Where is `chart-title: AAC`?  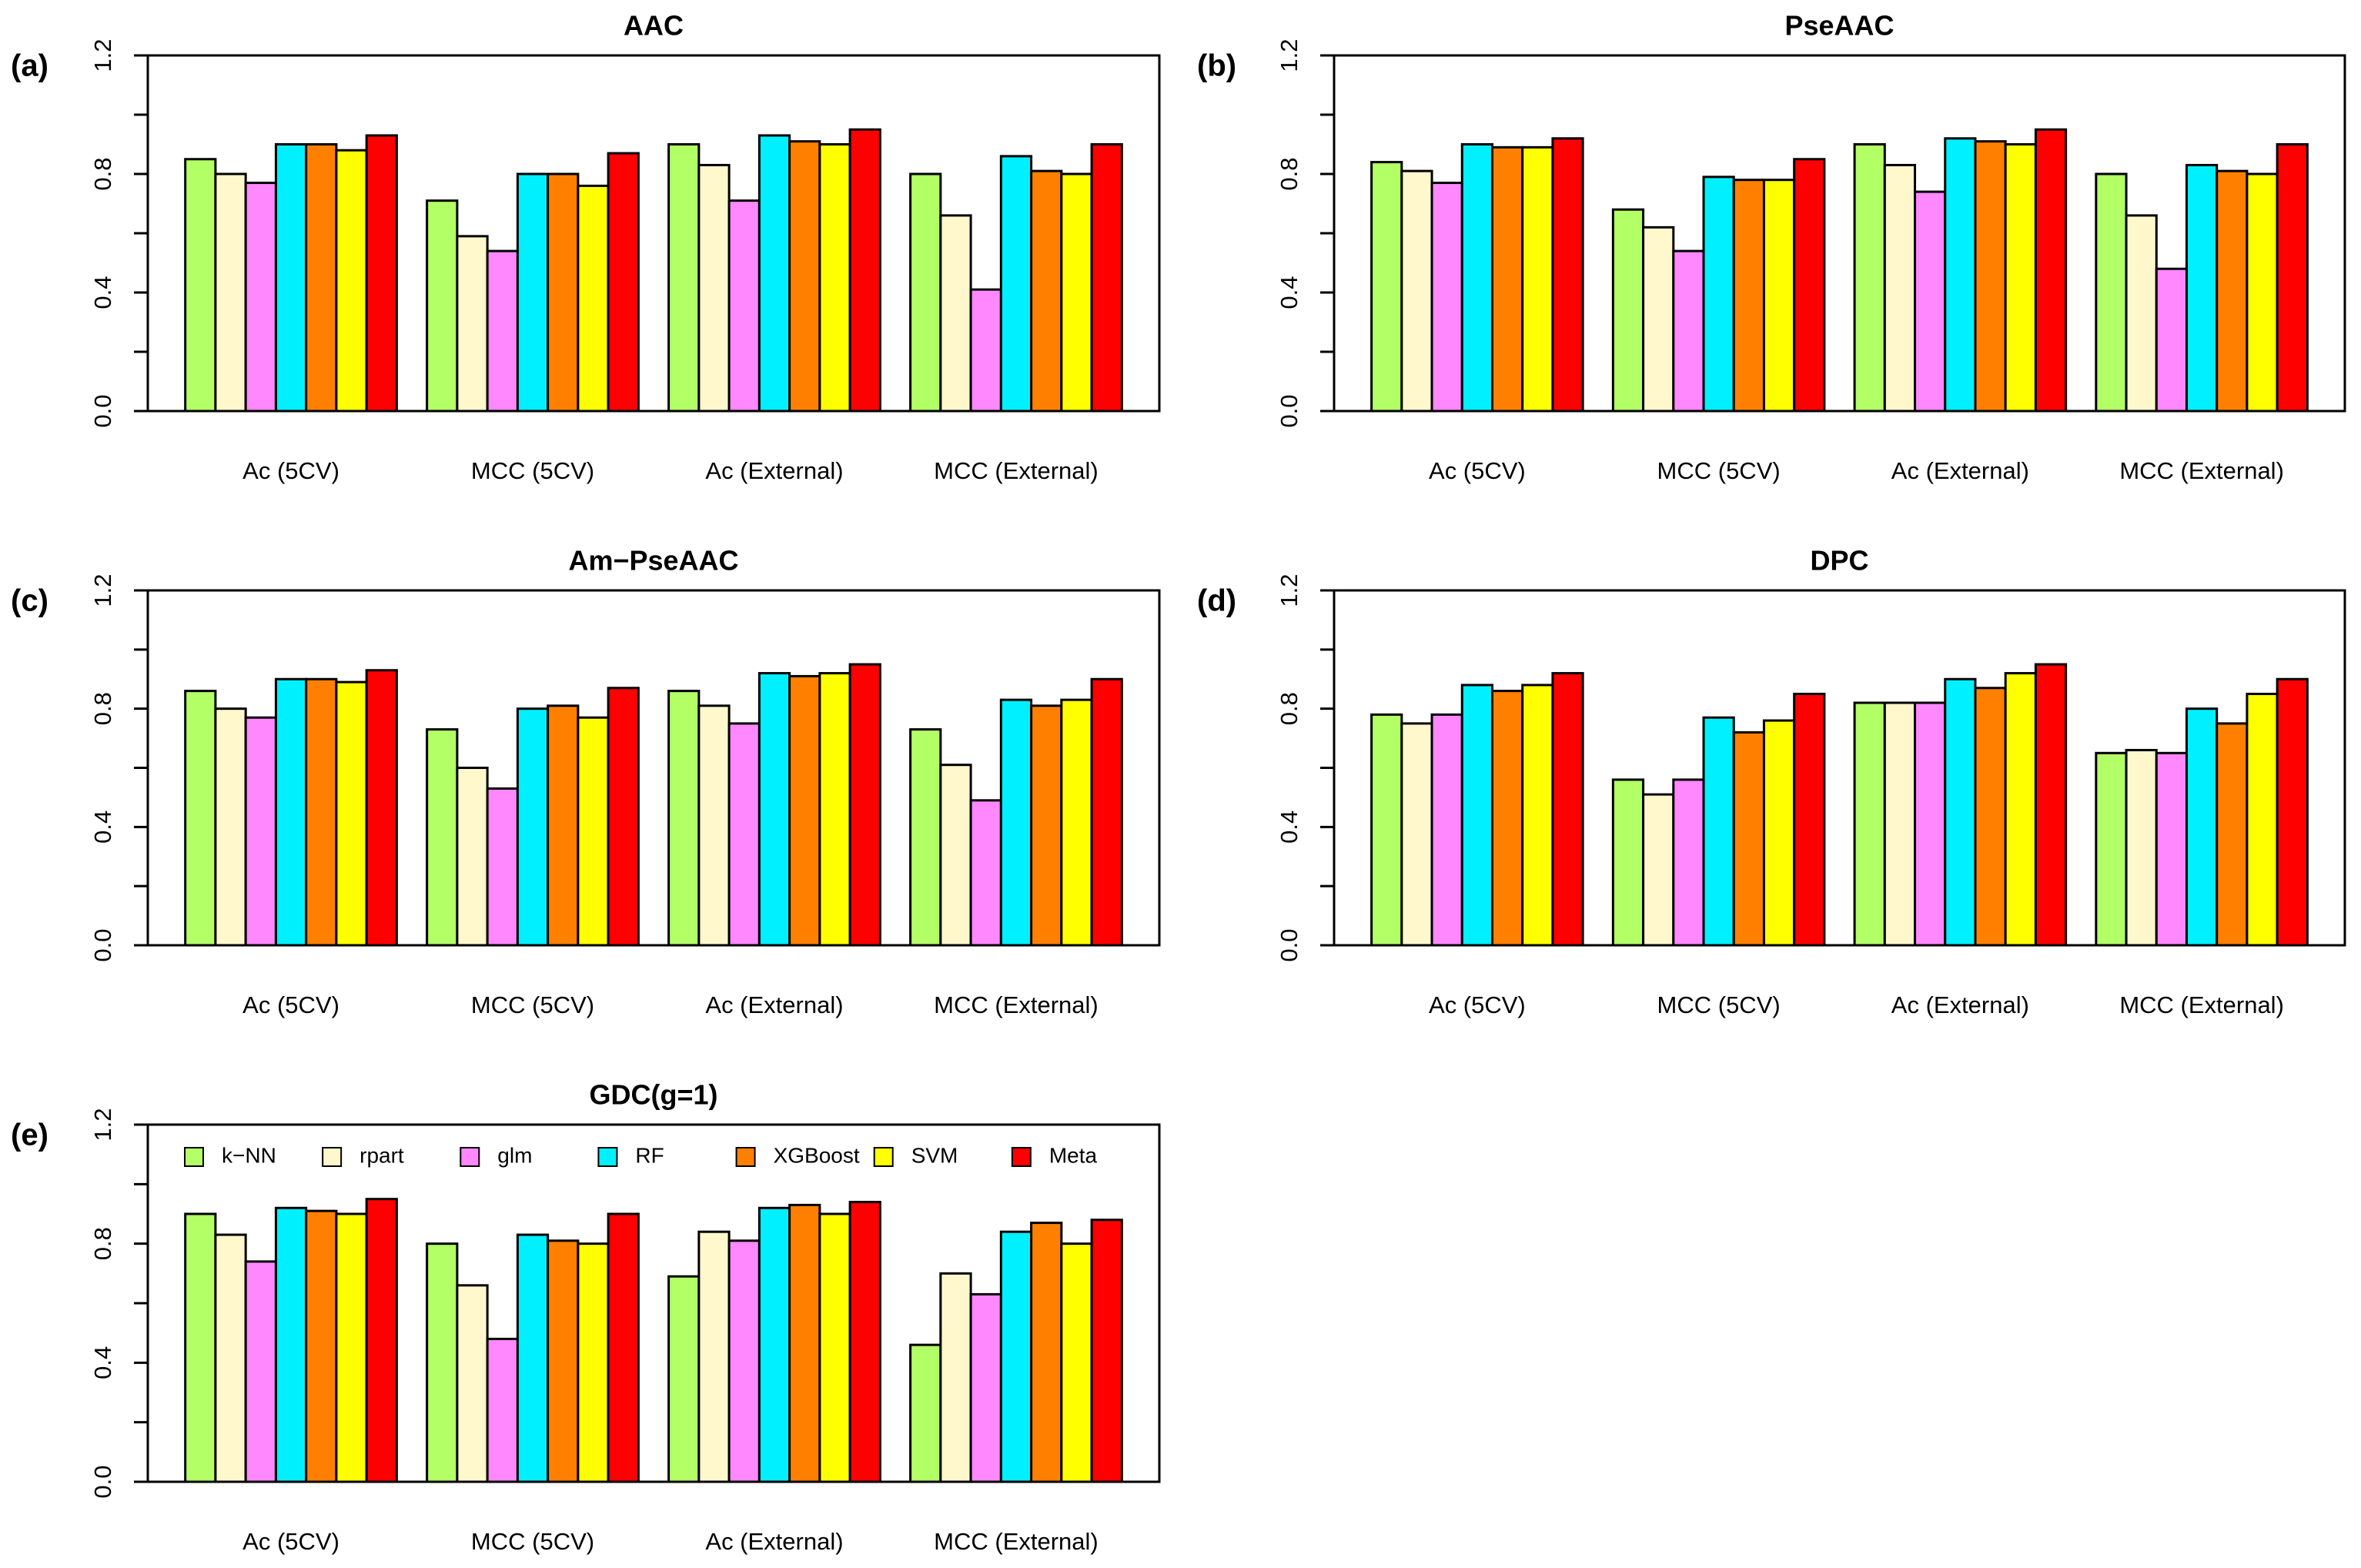 chart-title: AAC is located at coordinates (654, 26).